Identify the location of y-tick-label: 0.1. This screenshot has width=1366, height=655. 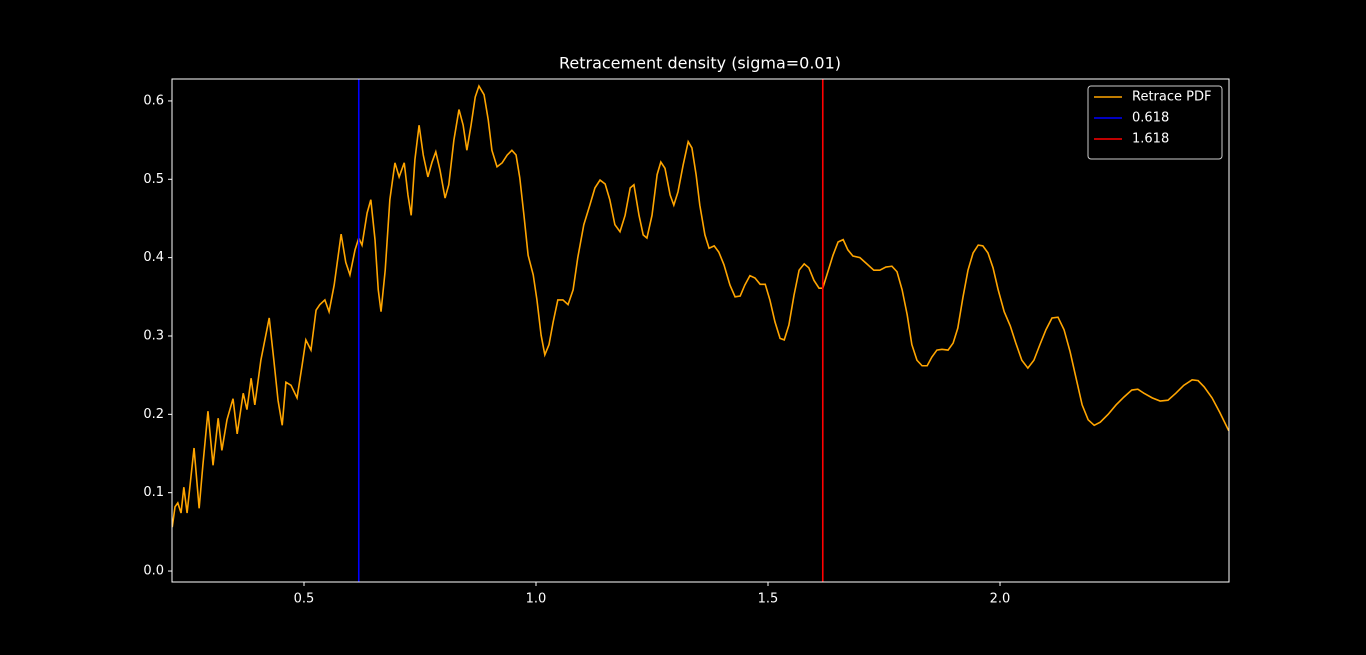
(153, 492).